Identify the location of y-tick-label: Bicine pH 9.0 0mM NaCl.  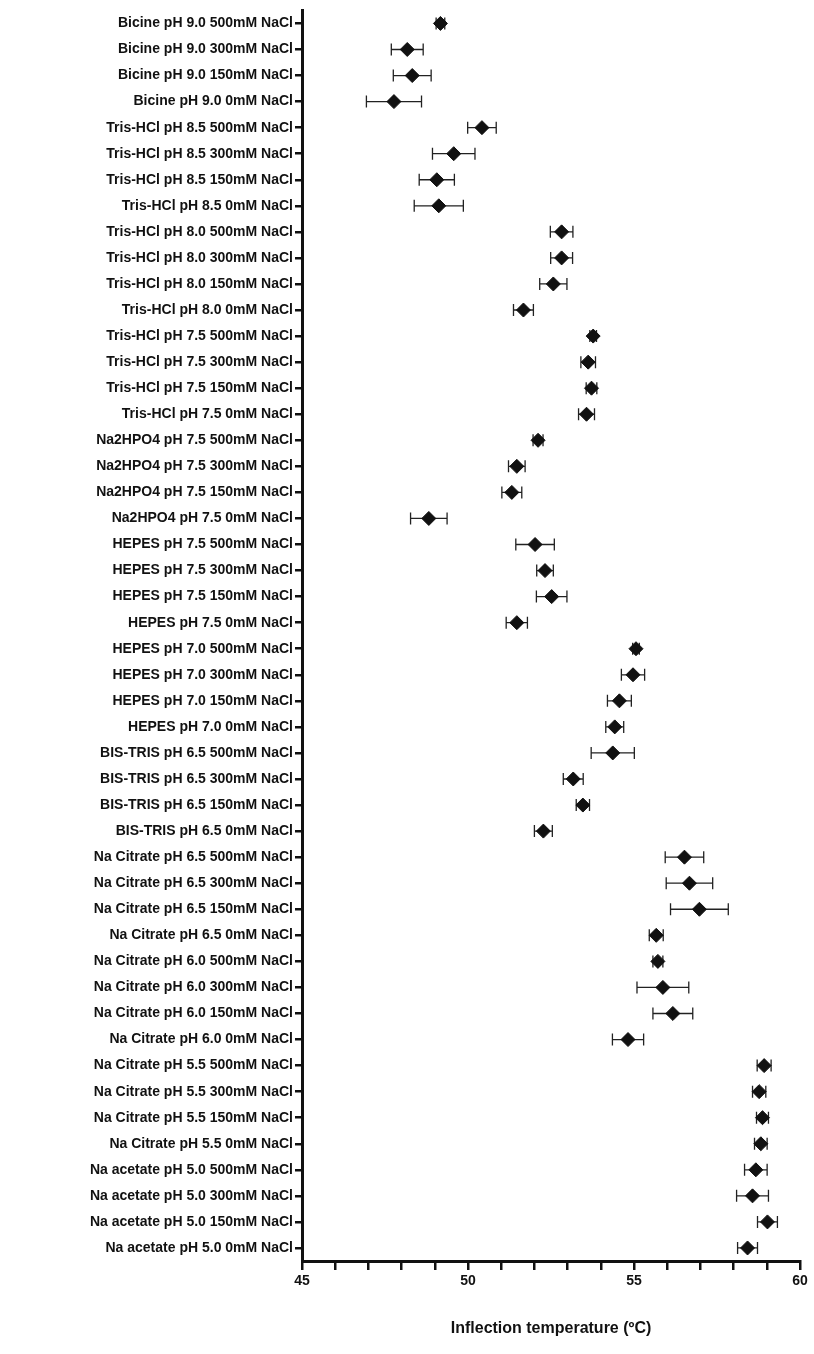
(213, 100).